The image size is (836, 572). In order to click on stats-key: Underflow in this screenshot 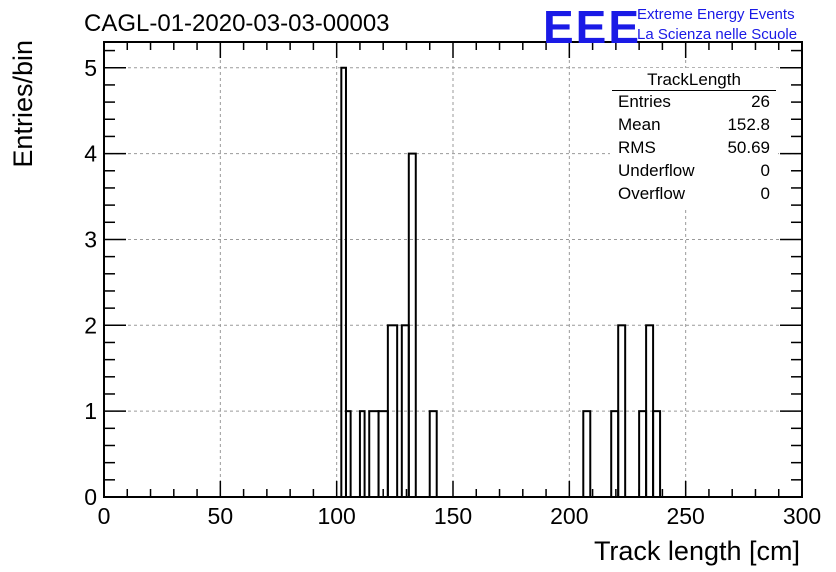, I will do `click(656, 170)`.